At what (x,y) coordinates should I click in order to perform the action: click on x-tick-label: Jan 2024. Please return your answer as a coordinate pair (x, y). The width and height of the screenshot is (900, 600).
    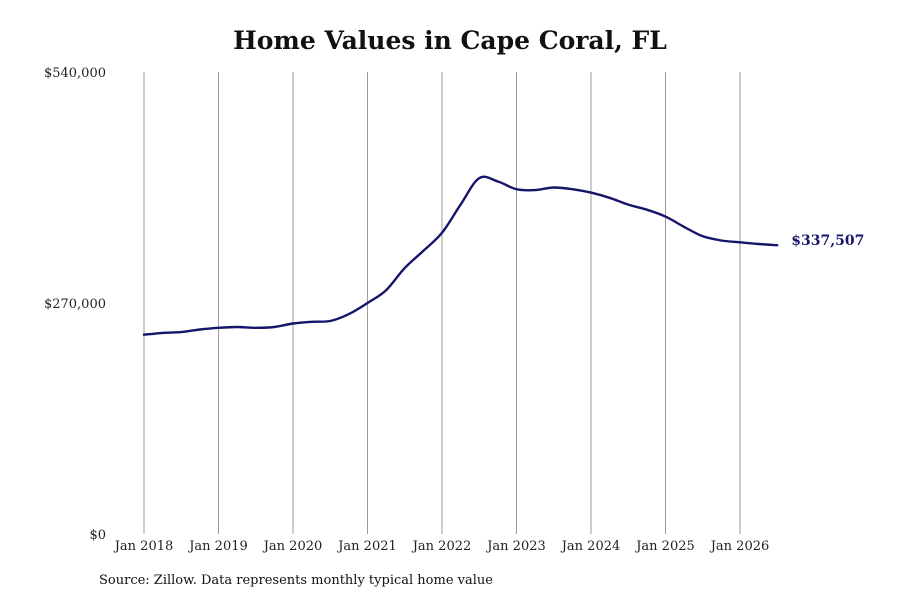
    Looking at the image, I should click on (590, 546).